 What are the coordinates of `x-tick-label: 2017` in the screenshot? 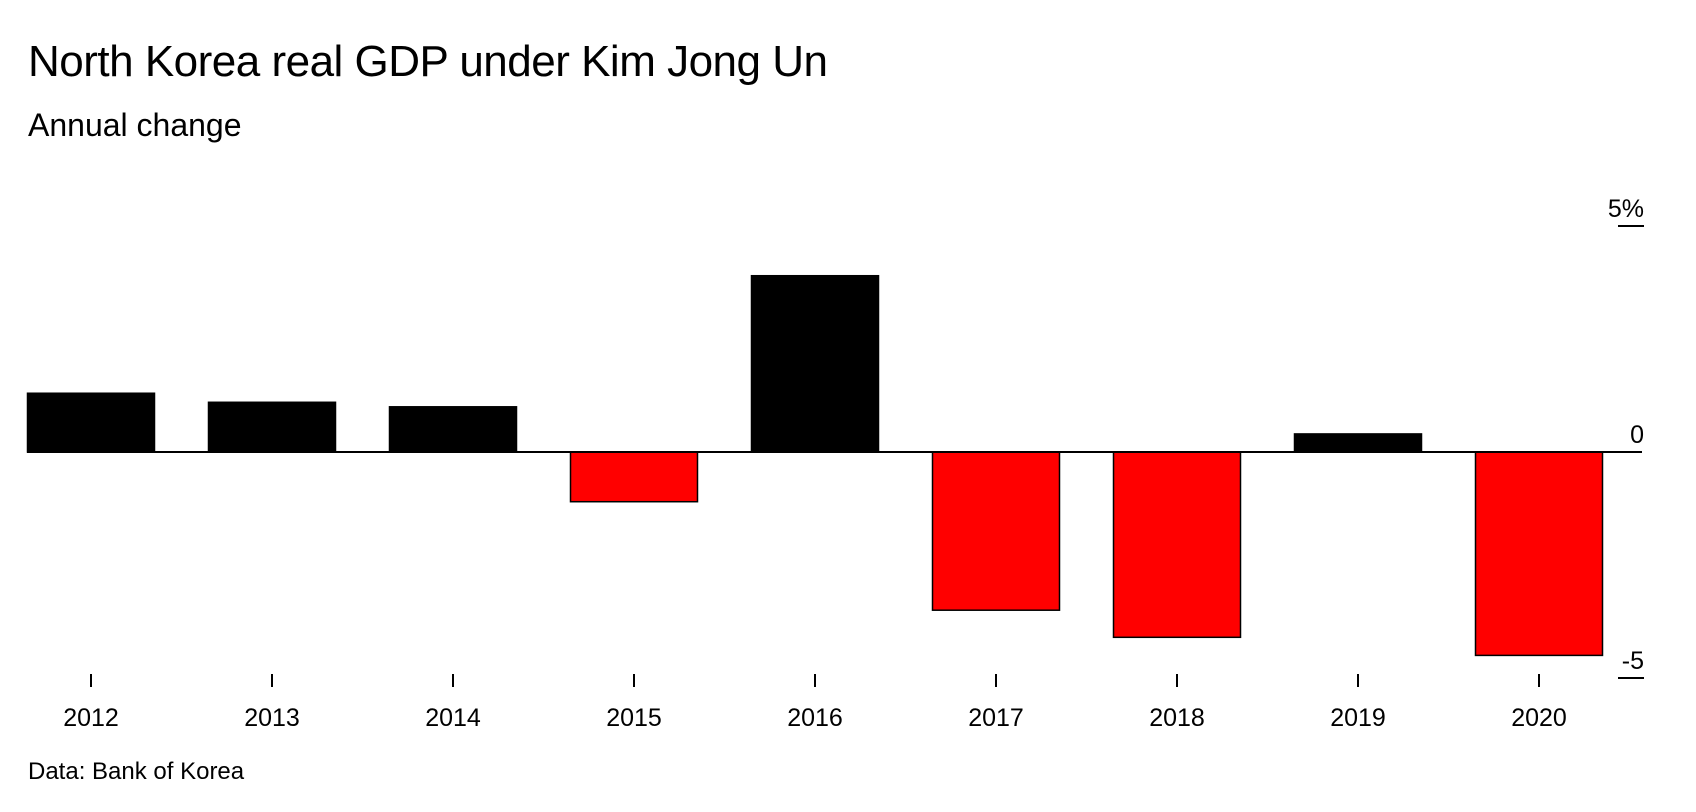 It's located at (996, 718).